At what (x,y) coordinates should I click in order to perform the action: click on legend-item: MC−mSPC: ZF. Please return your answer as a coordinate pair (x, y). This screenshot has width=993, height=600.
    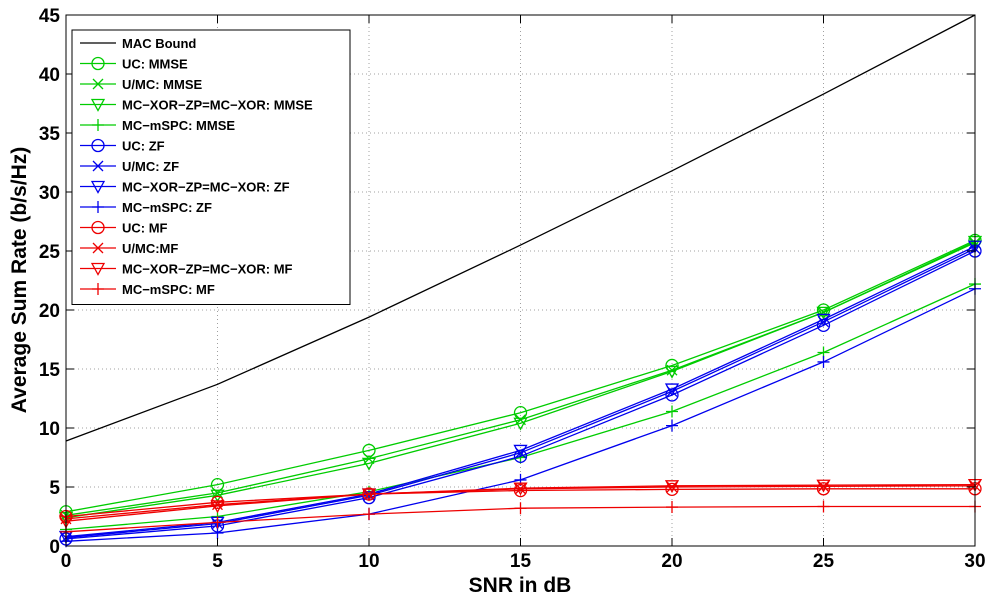
    Looking at the image, I should click on (146, 207).